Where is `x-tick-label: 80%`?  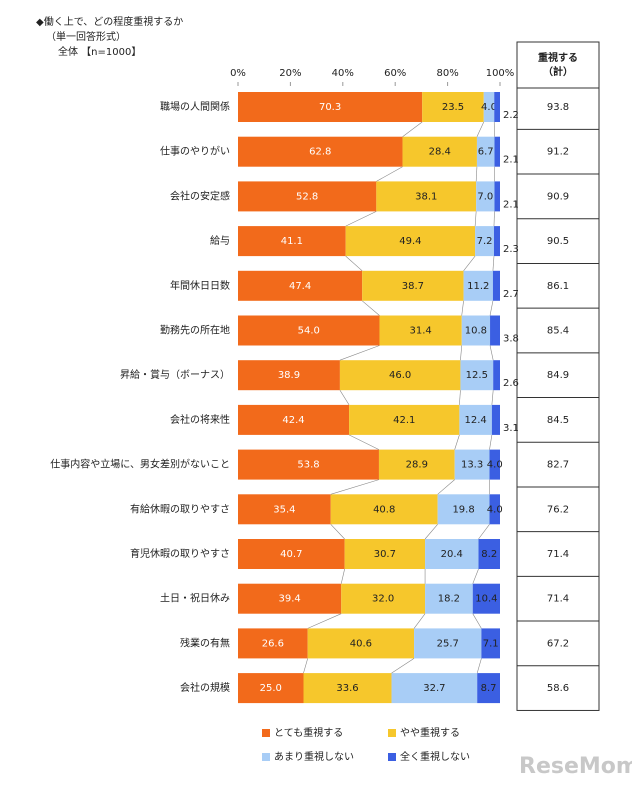 x-tick-label: 80% is located at coordinates (447, 73).